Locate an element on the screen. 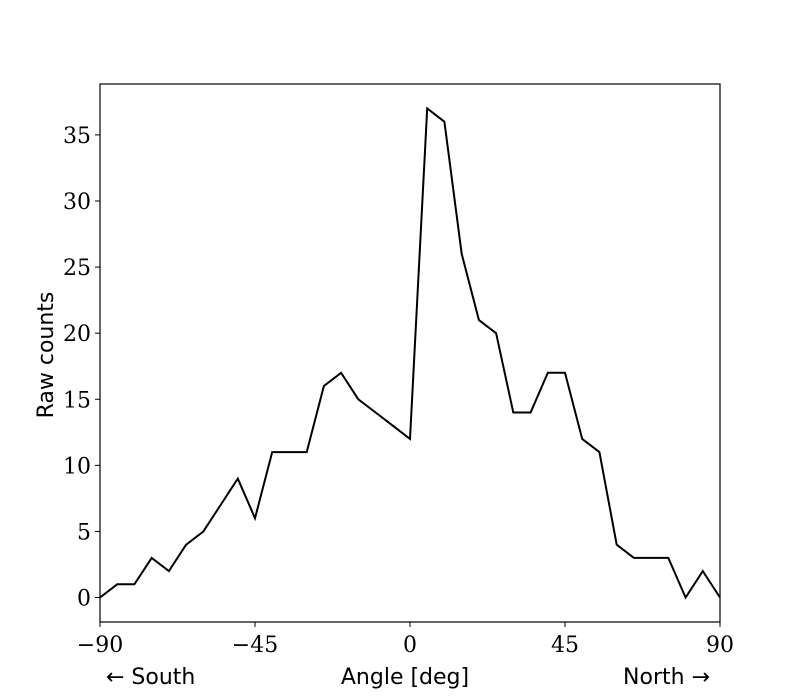  y-tick-label: 10 is located at coordinates (77, 466).